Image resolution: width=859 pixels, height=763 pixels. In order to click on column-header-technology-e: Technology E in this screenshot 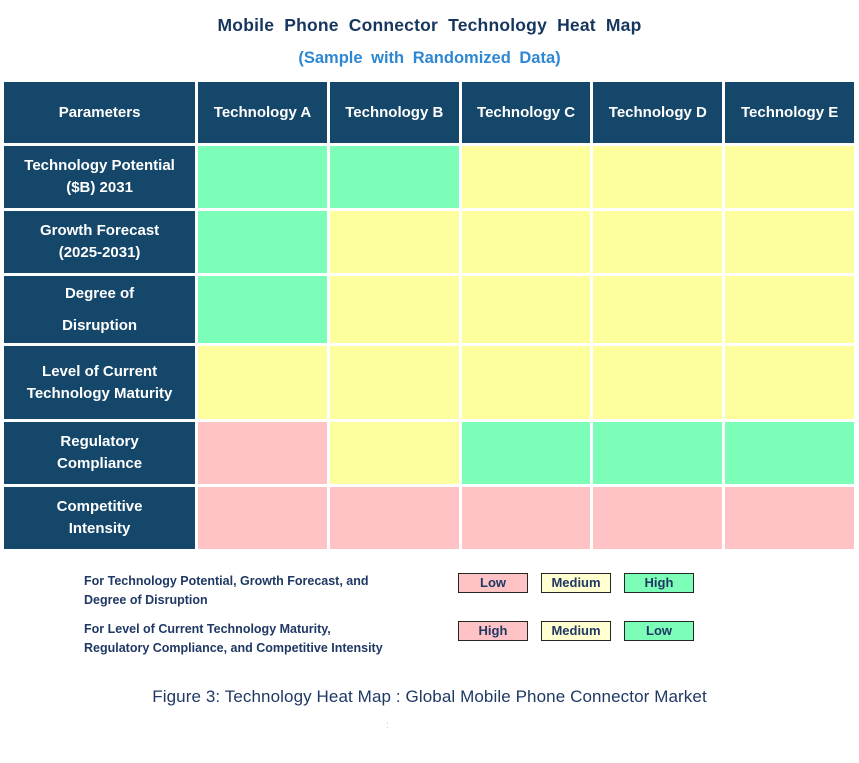, I will do `click(789, 112)`.